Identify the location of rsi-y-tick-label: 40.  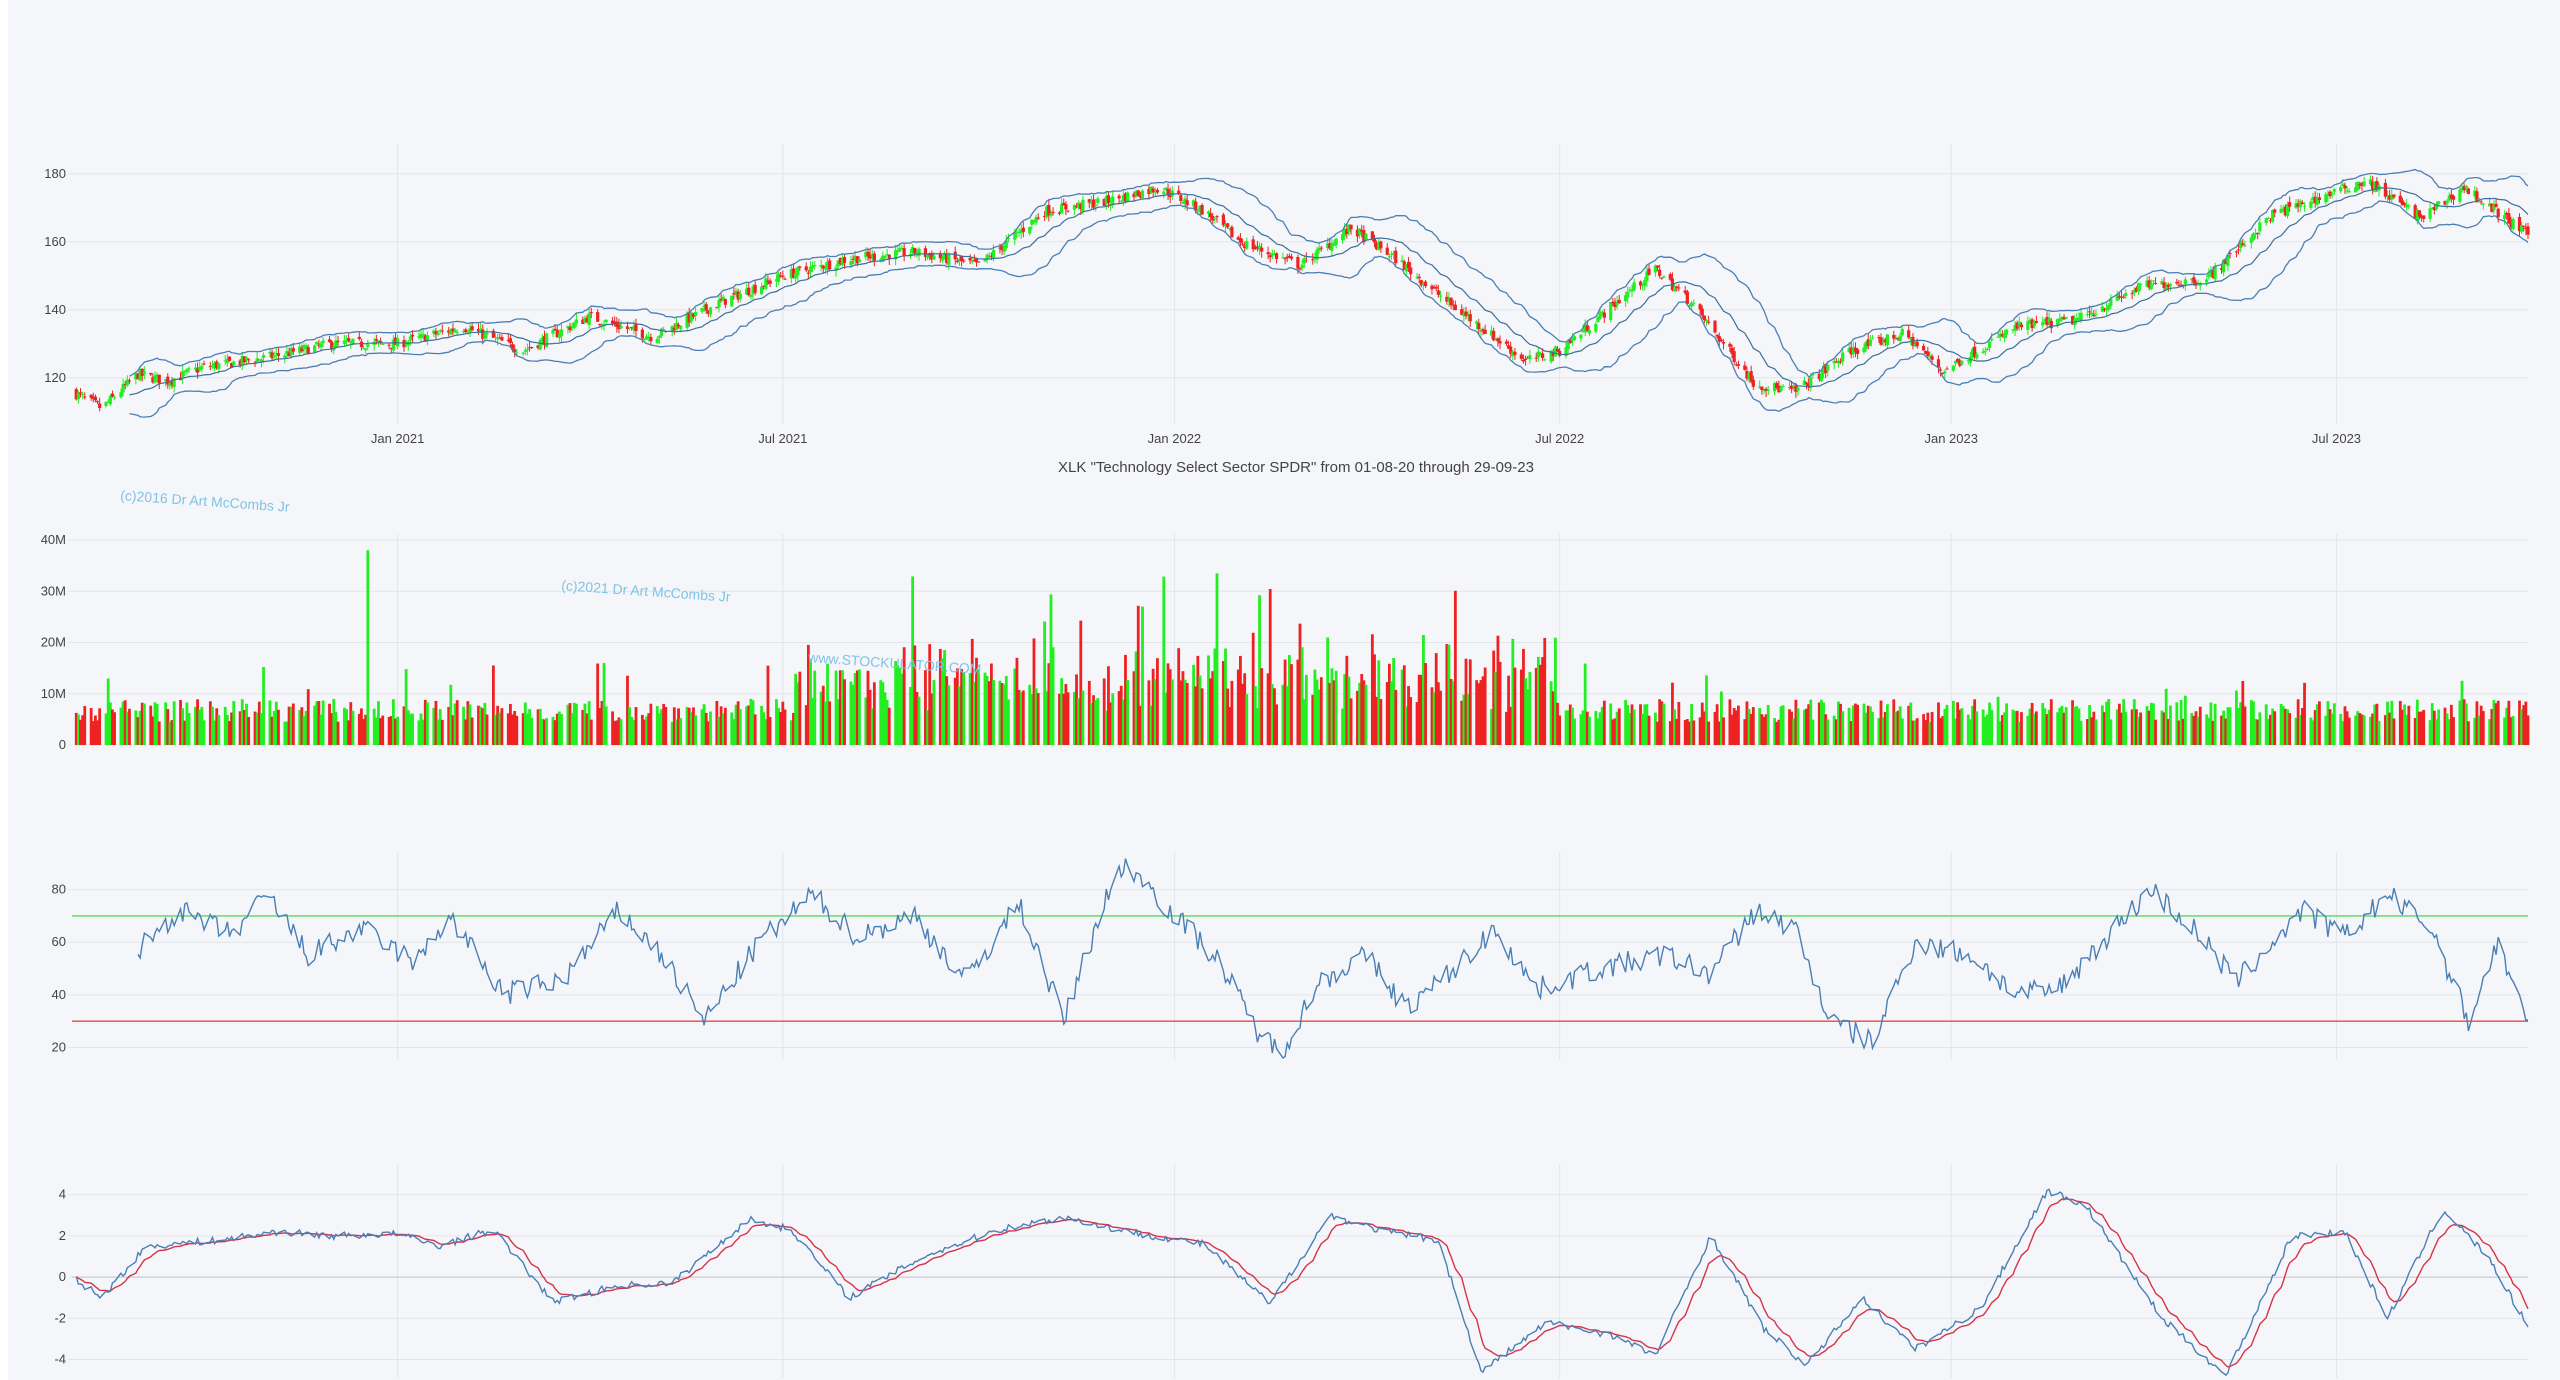
(59, 994).